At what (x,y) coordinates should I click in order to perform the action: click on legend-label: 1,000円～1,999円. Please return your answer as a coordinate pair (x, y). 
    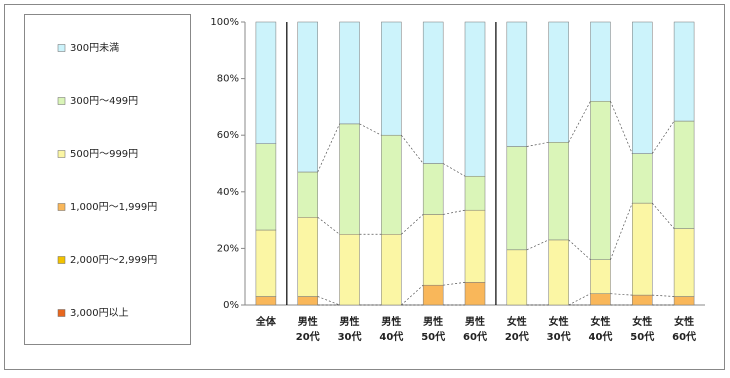
    Looking at the image, I should click on (113, 207).